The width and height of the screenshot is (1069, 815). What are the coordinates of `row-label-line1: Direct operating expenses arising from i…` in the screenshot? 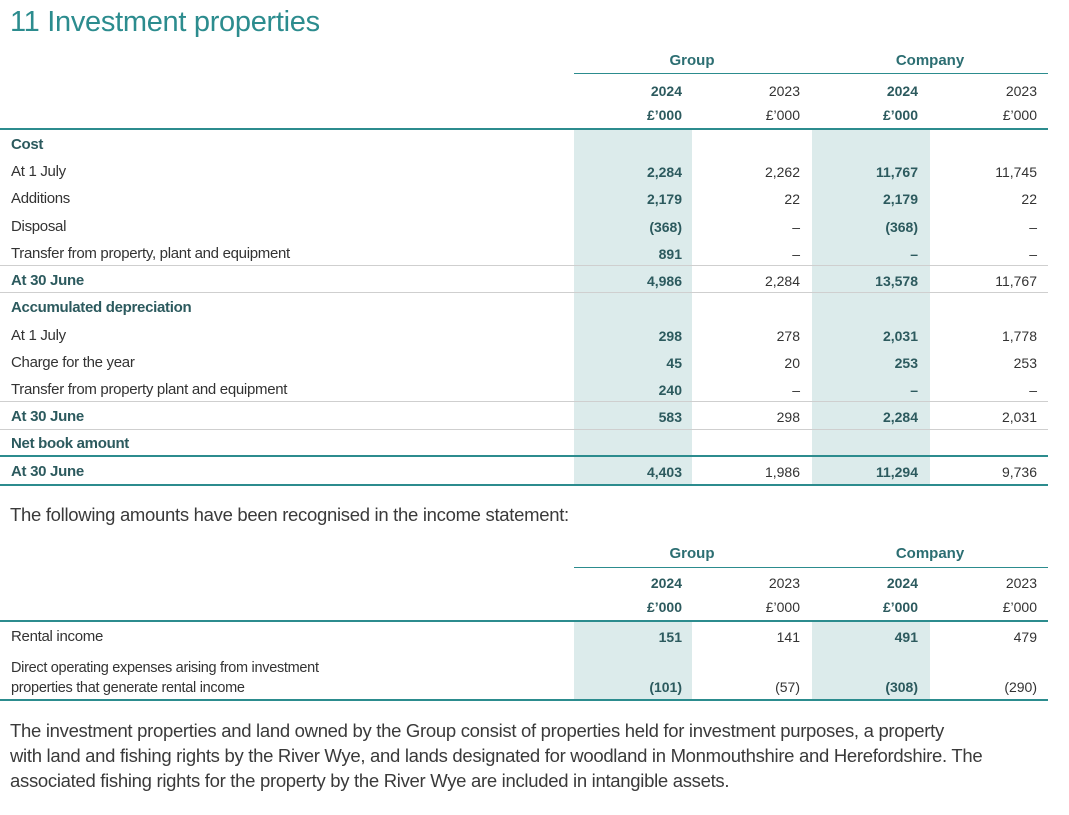 It's located at (165, 668).